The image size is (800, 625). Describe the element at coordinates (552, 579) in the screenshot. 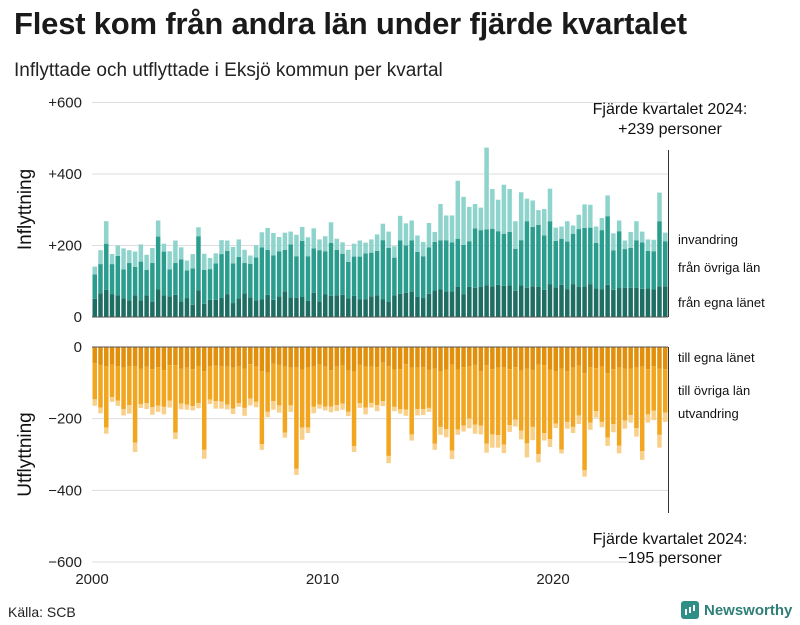

I see `x-tick-label: 2020` at that location.